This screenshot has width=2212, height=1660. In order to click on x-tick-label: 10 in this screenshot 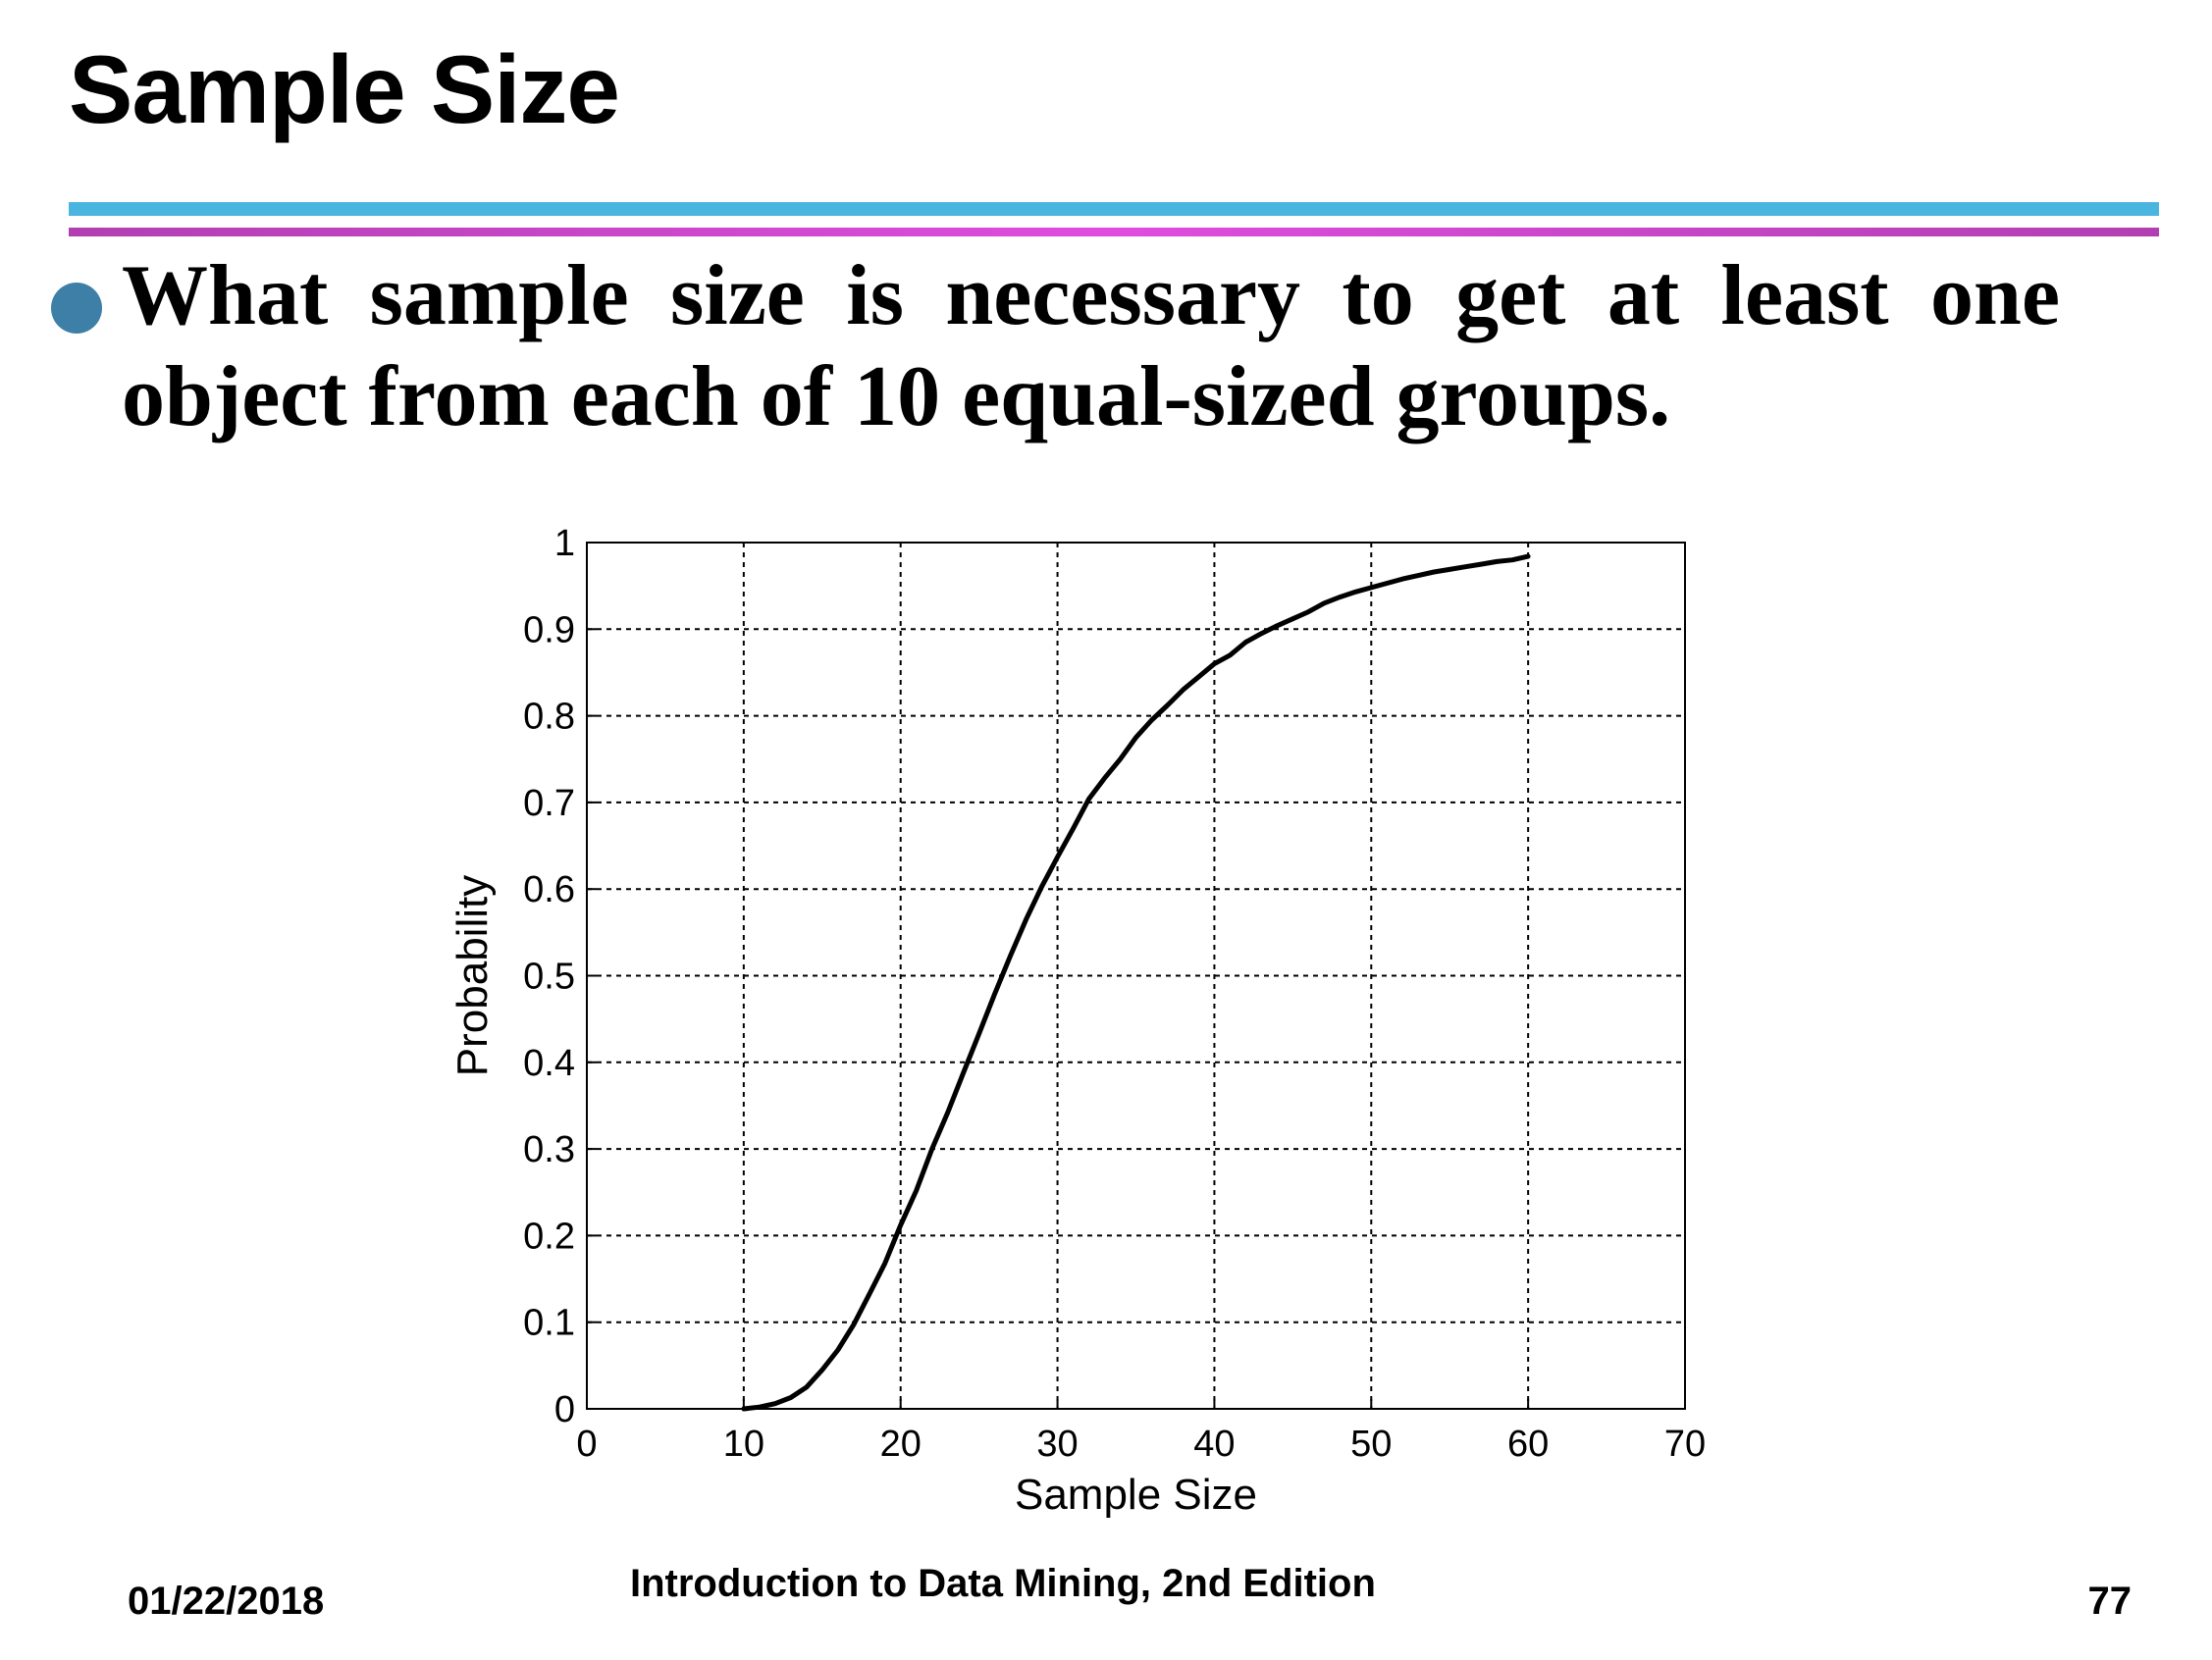, I will do `click(744, 1444)`.